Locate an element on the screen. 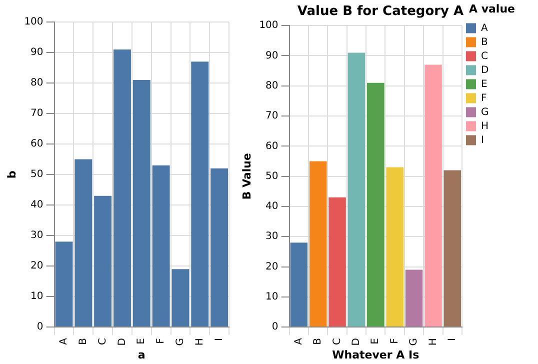 The width and height of the screenshot is (538, 364). chart-title: Value B for Category A is located at coordinates (380, 12).